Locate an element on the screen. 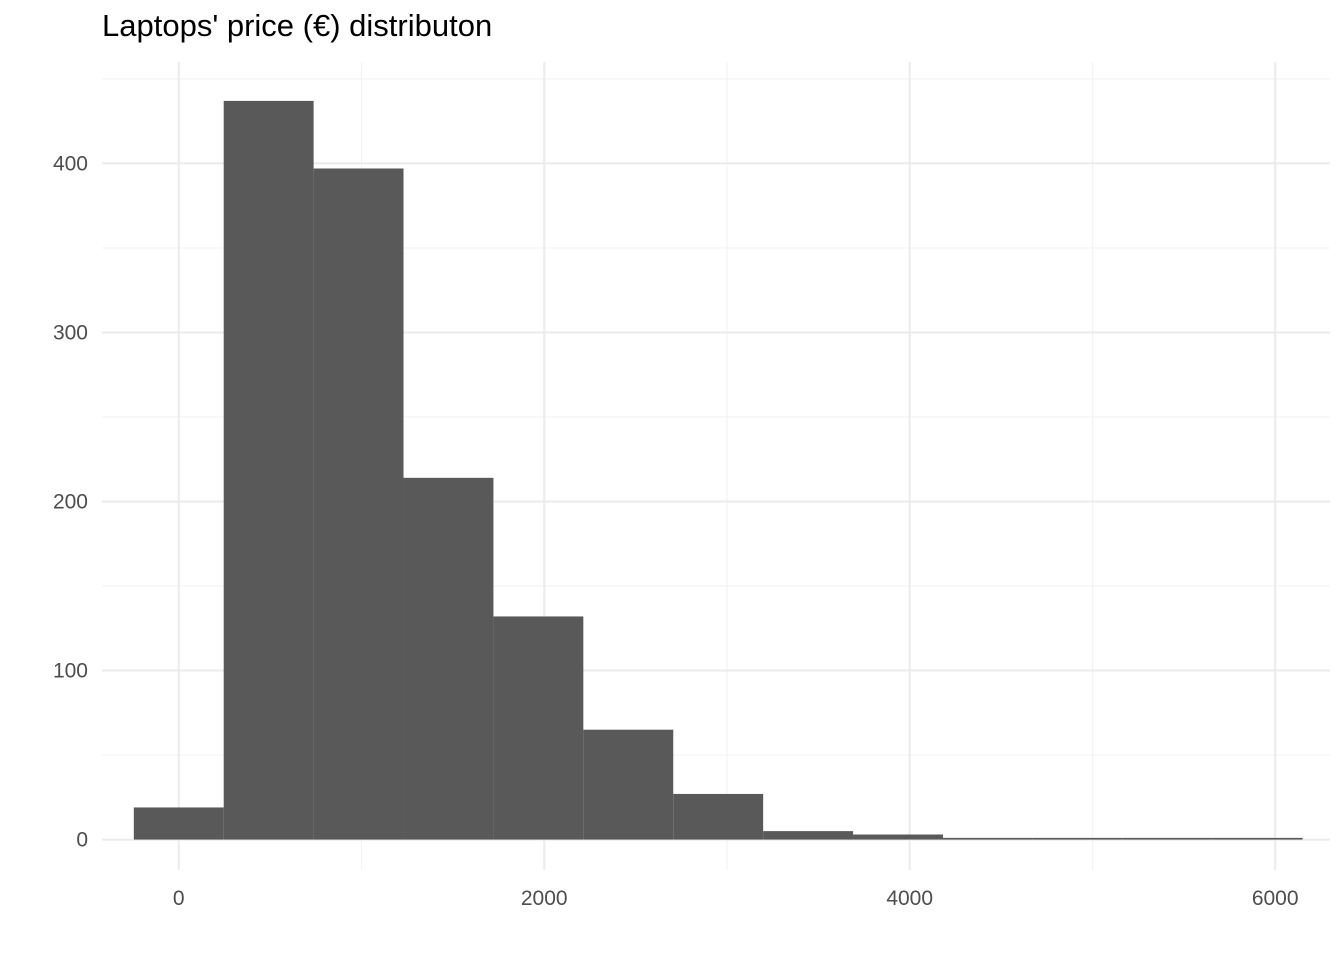  y-tick-label: 100 is located at coordinates (70, 671).